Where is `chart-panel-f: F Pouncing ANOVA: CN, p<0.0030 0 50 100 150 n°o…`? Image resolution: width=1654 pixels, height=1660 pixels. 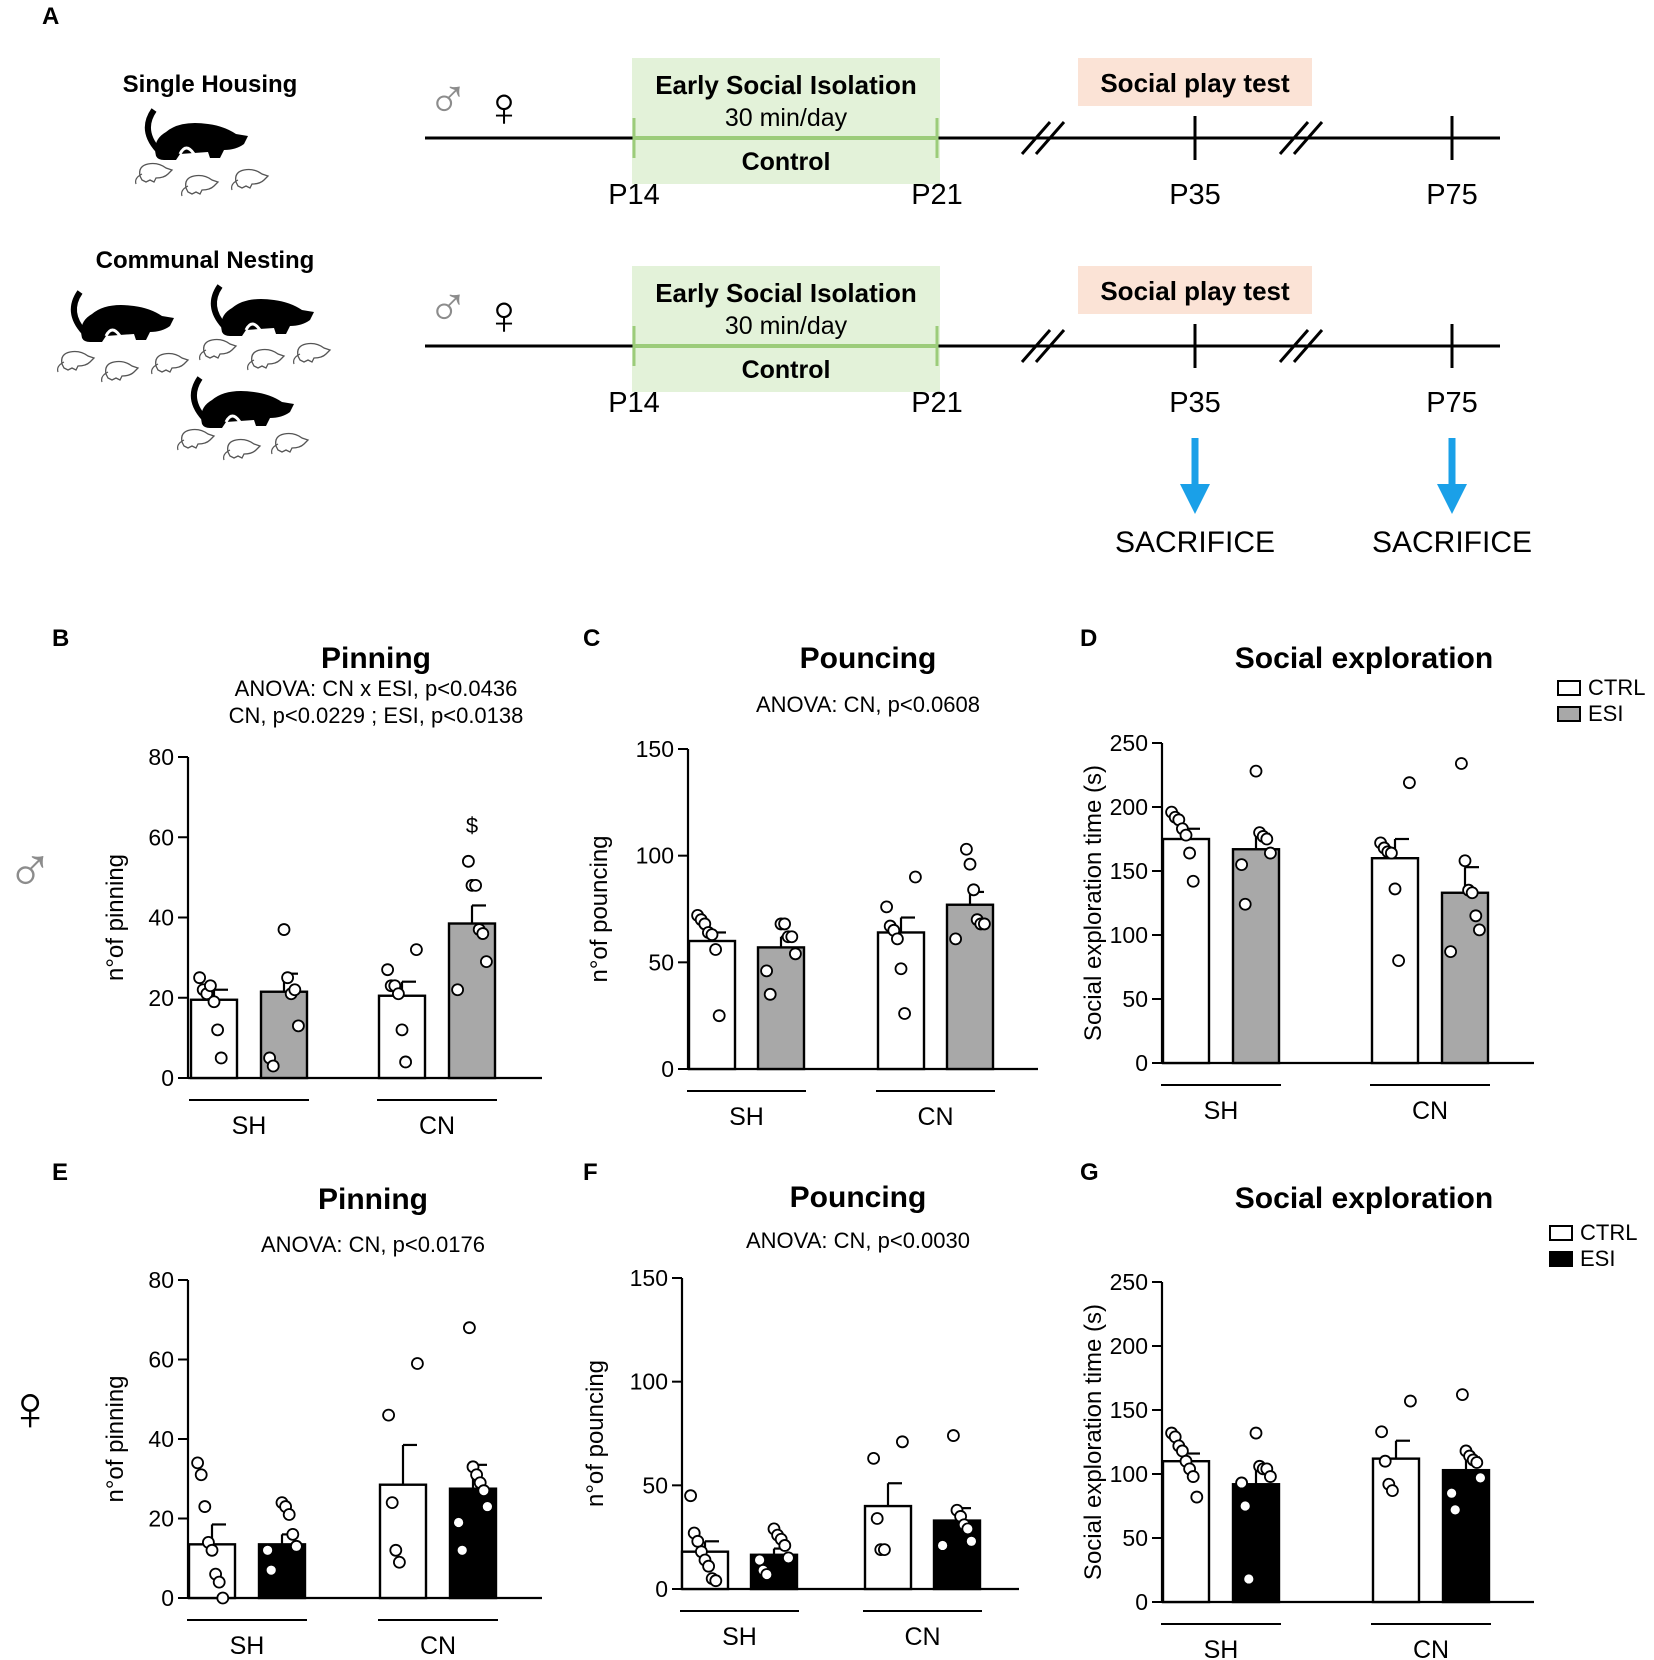
chart-panel-f: F Pouncing ANOVA: CN, p<0.0030 0 50 100 150 n°o… is located at coordinates (800, 1405).